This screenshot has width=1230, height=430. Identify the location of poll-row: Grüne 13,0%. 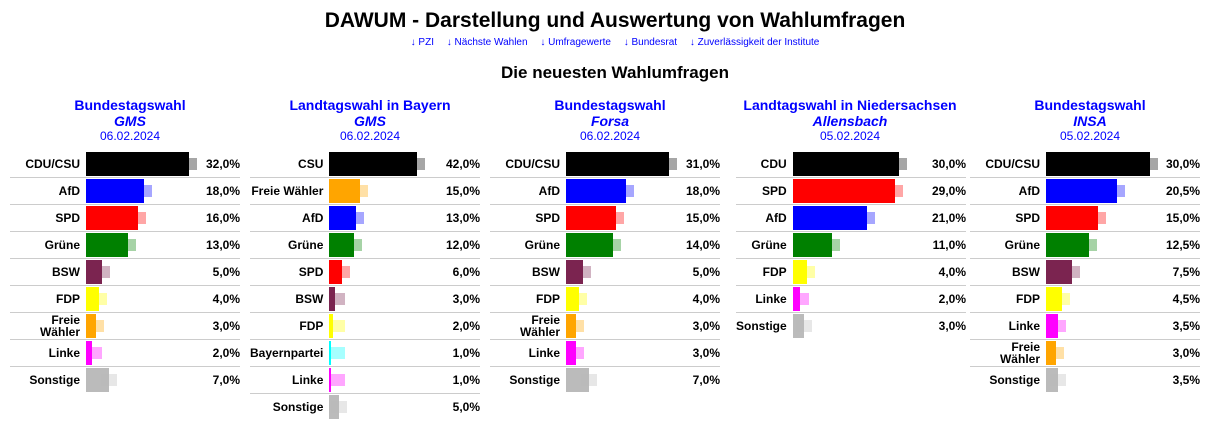
(125, 245).